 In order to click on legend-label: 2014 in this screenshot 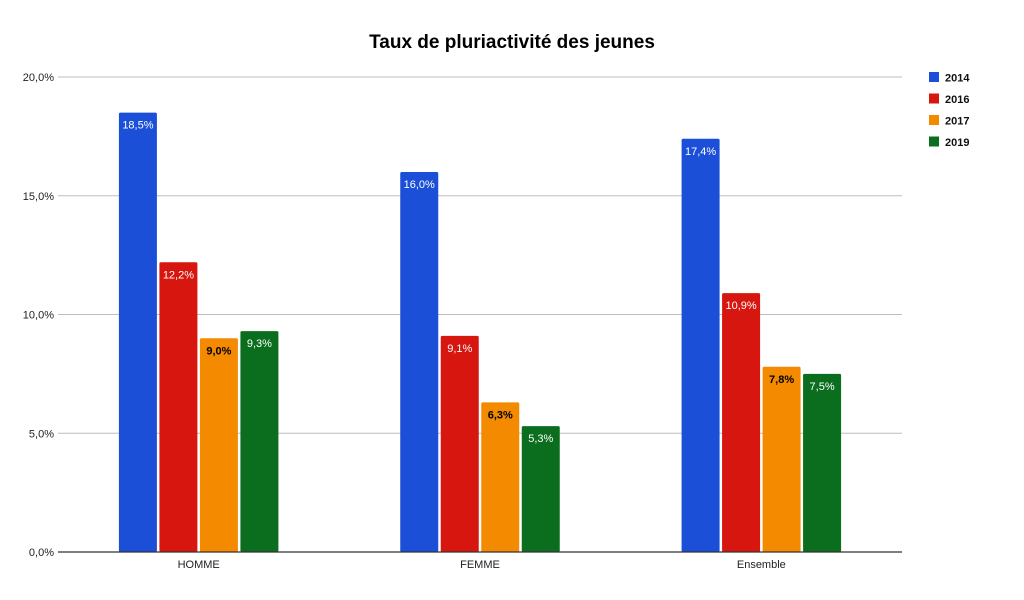, I will do `click(957, 79)`.